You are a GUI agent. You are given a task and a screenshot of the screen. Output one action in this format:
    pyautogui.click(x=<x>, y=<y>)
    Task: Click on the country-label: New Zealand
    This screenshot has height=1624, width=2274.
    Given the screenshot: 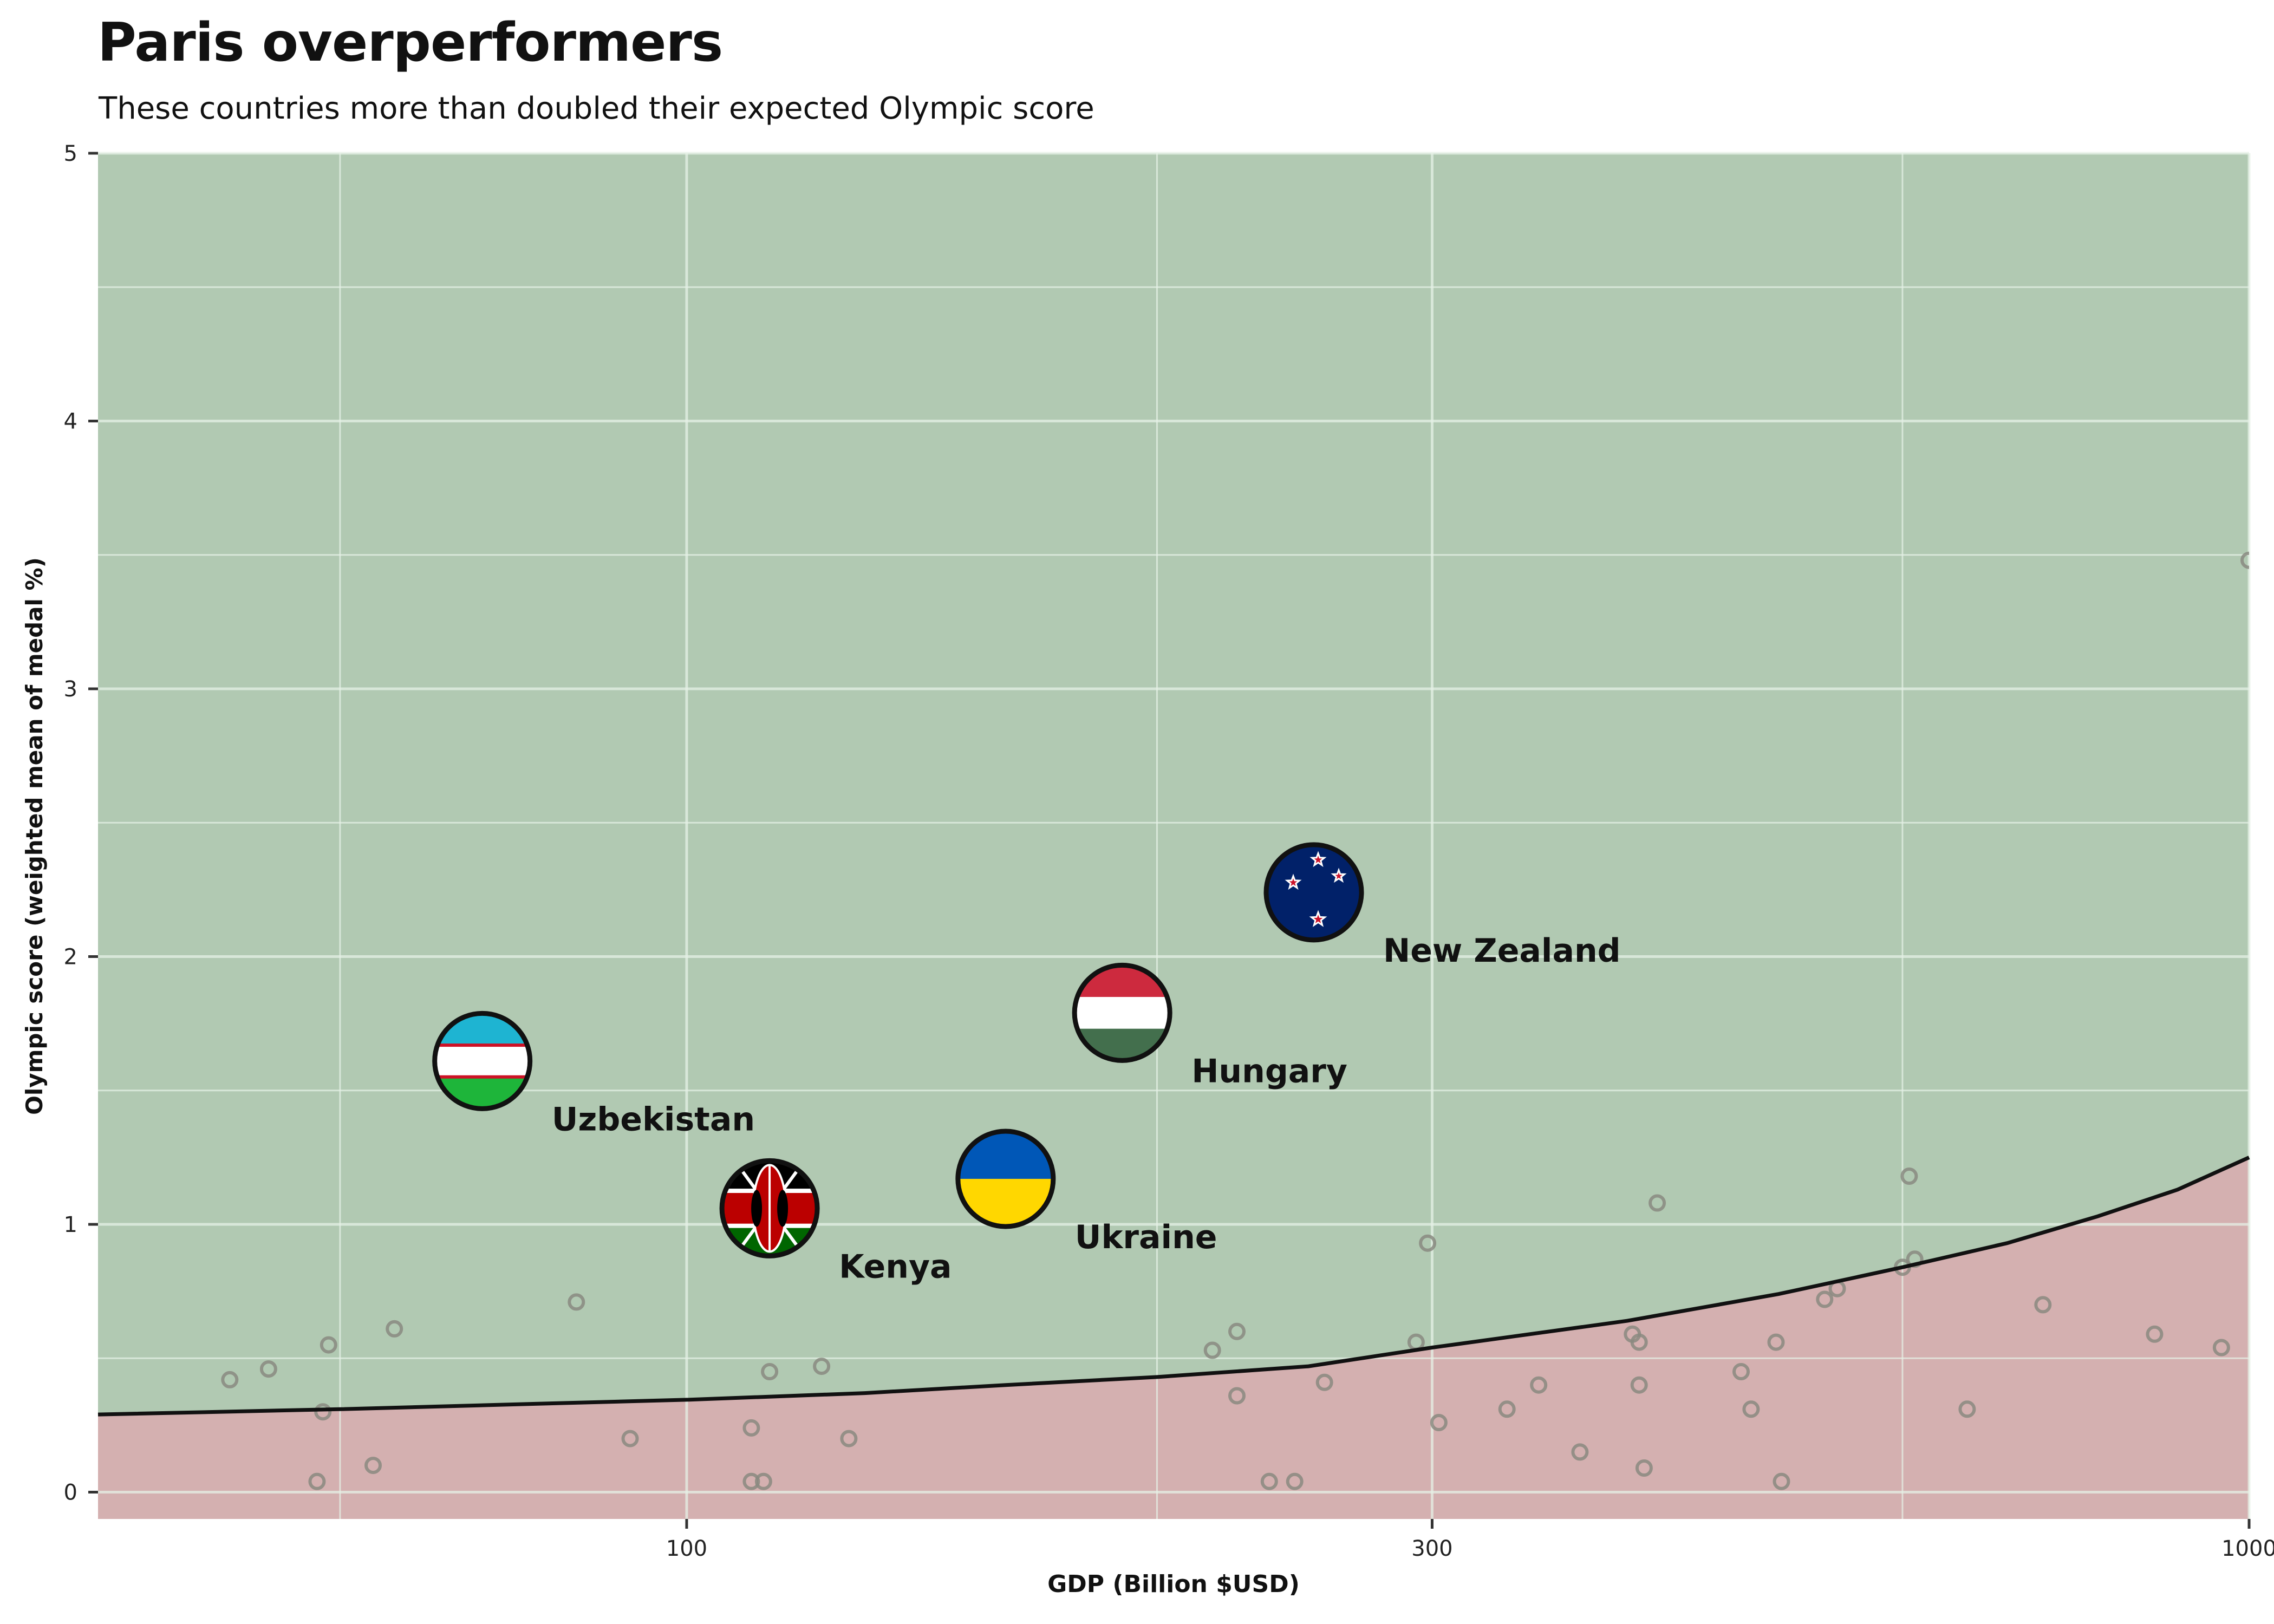 What is the action you would take?
    pyautogui.click(x=1502, y=951)
    